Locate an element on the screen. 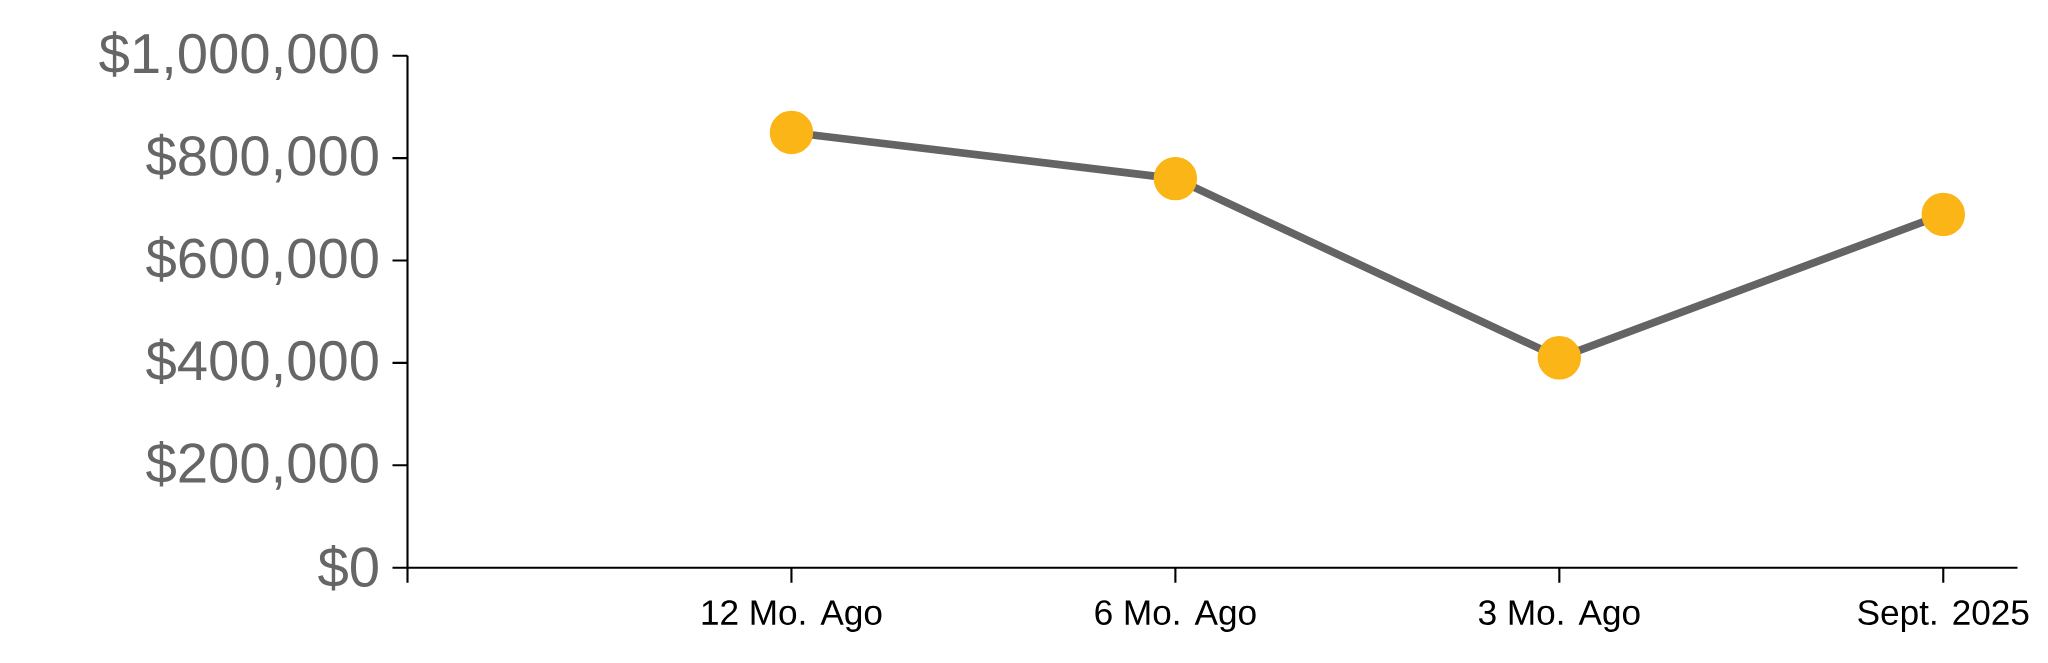 This screenshot has height=663, width=2048. y-tick-label: $0 is located at coordinates (348, 567).